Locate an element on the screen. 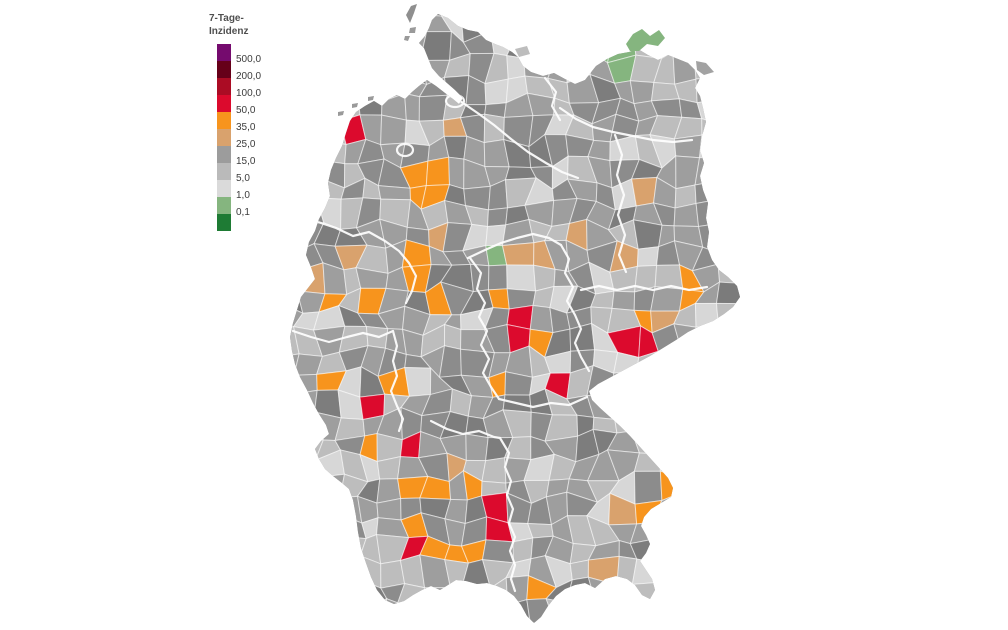 The height and width of the screenshot is (630, 1008). island-borkum is located at coordinates (341, 113).